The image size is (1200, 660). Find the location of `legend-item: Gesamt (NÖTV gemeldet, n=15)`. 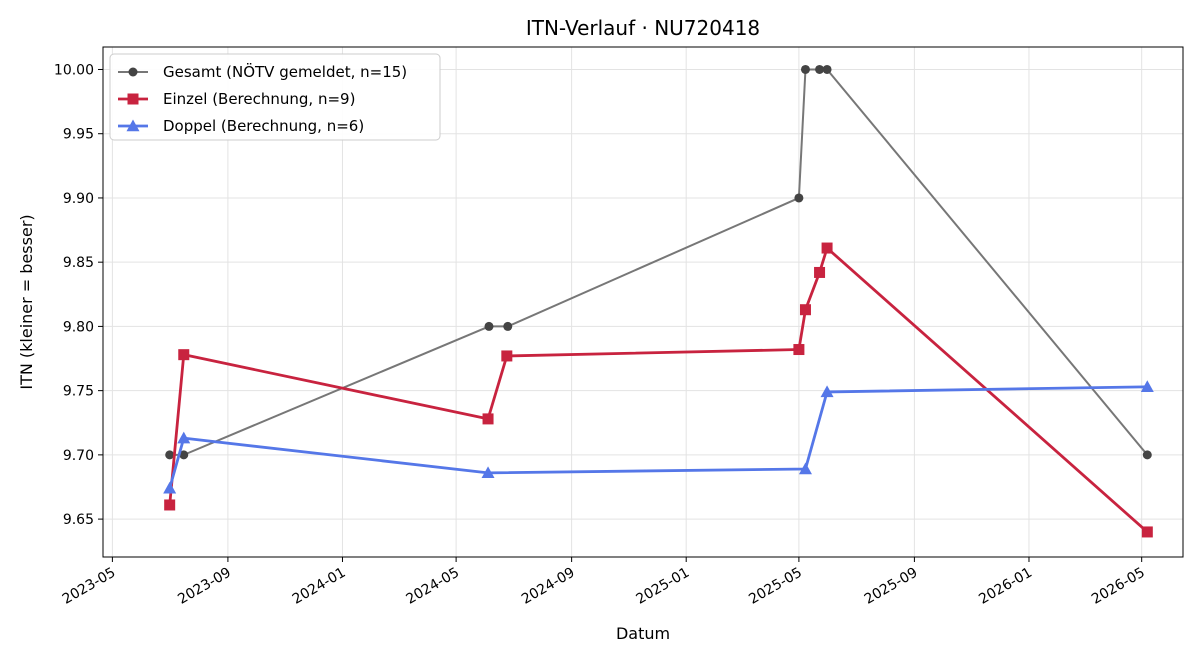

legend-item: Gesamt (NÖTV gemeldet, n=15) is located at coordinates (262, 71).